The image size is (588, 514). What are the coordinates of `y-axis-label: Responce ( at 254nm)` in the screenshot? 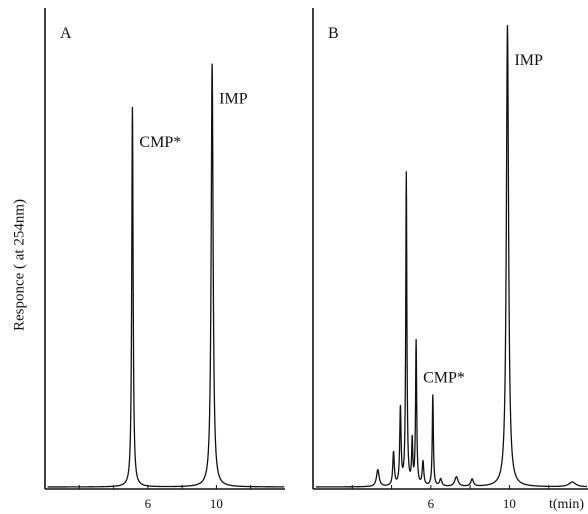 It's located at (19, 265).